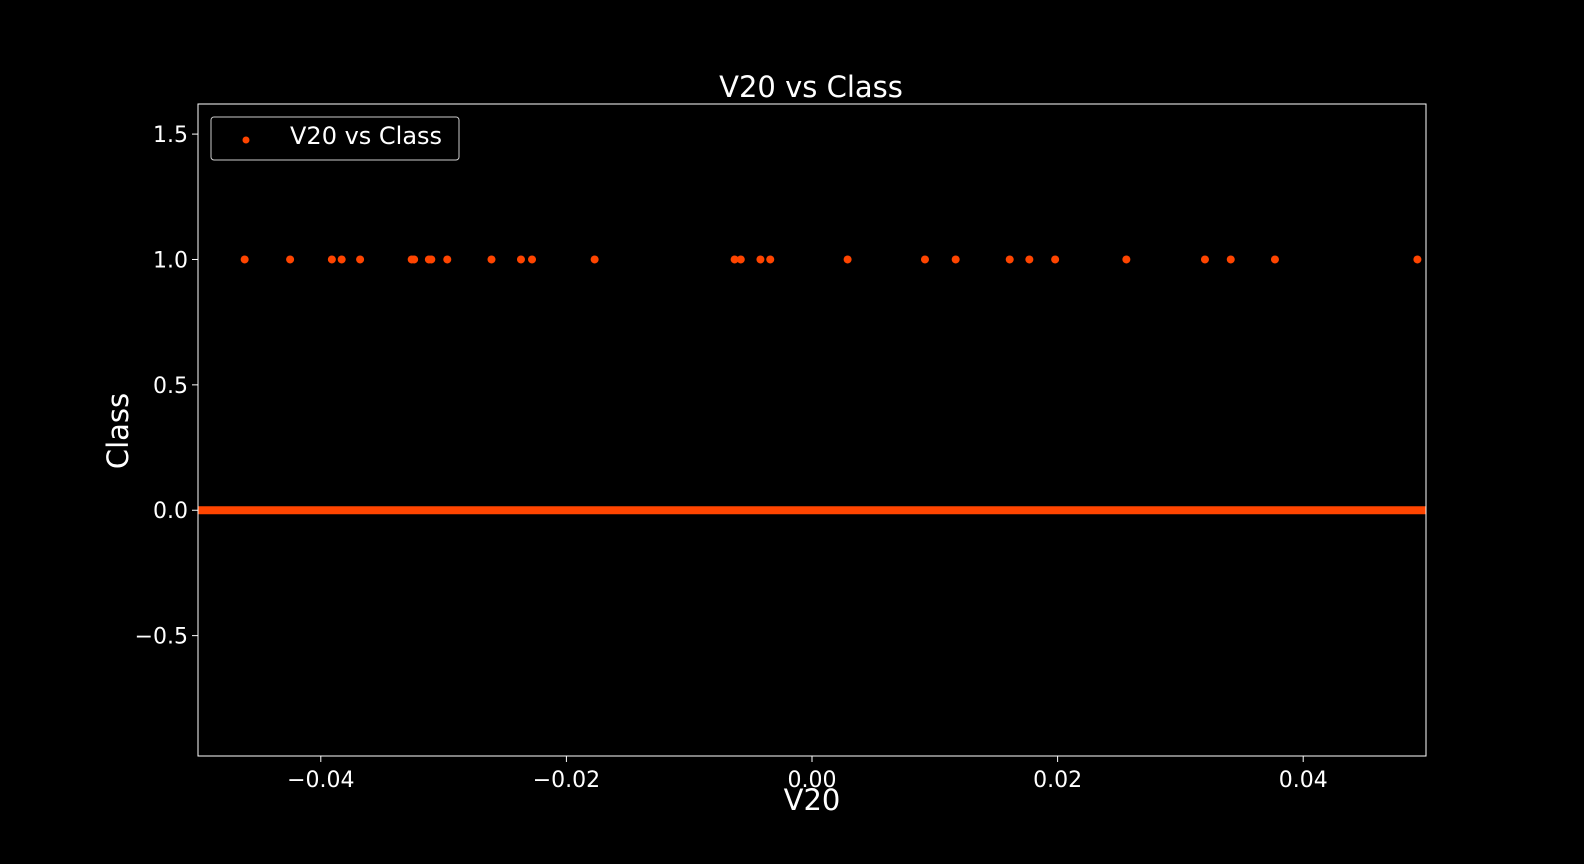 This screenshot has width=1584, height=864. What do you see at coordinates (118, 431) in the screenshot?
I see `y-axis-label: Class` at bounding box center [118, 431].